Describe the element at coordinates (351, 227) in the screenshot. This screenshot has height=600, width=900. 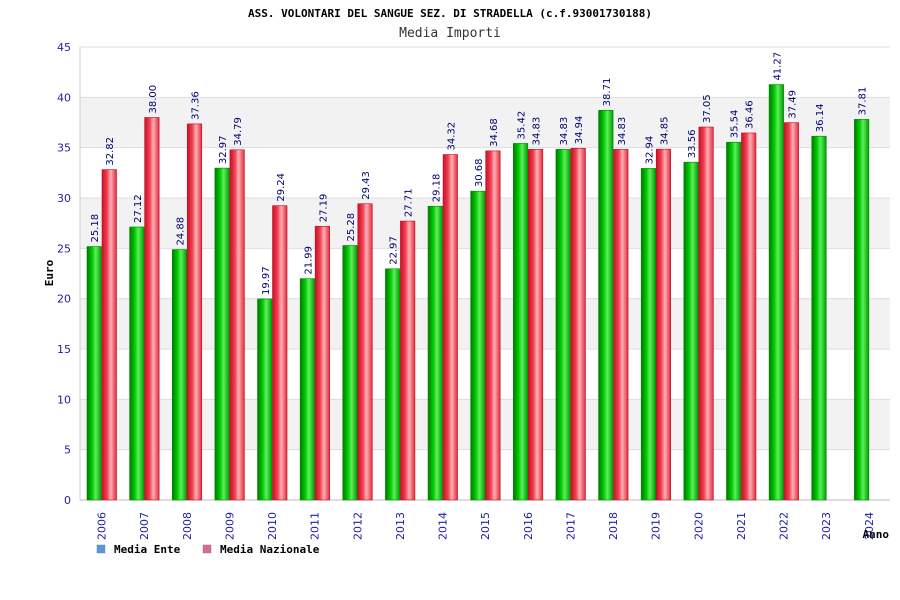
I see `value-label-media-ente: 25.28` at that location.